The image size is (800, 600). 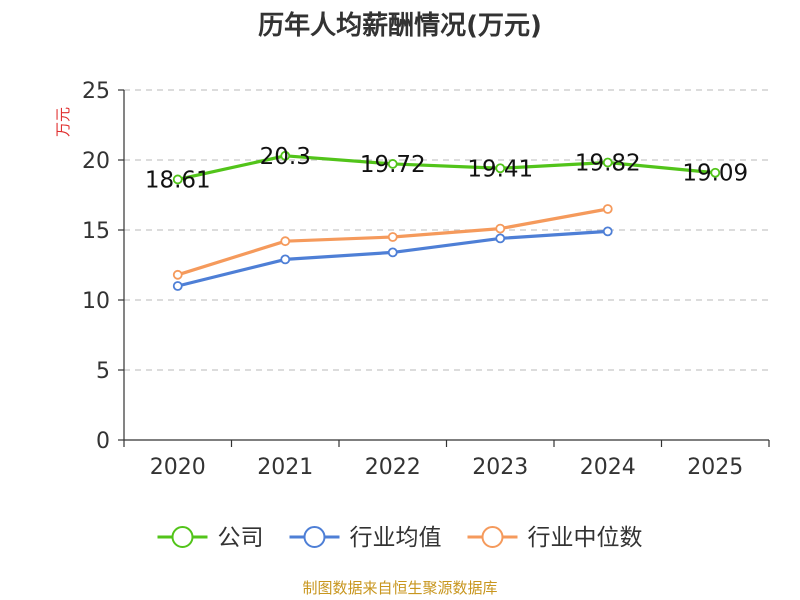 I want to click on source-note: 制图数据来自恒生聚源数据库, so click(x=399, y=588).